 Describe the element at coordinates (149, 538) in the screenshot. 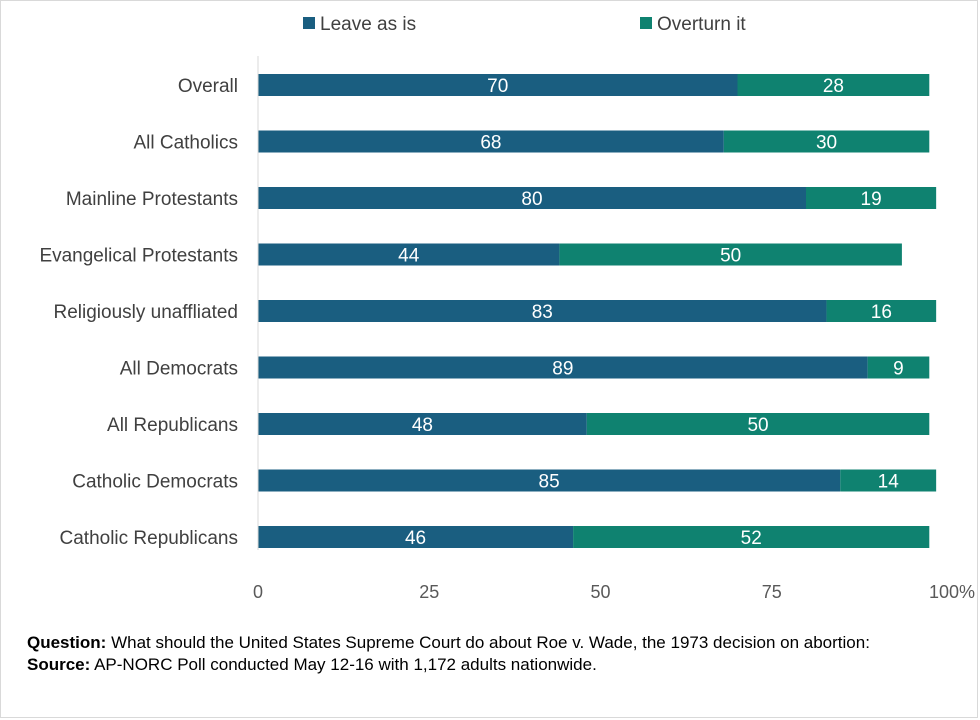

I see `category-label: Catholic Republicans` at that location.